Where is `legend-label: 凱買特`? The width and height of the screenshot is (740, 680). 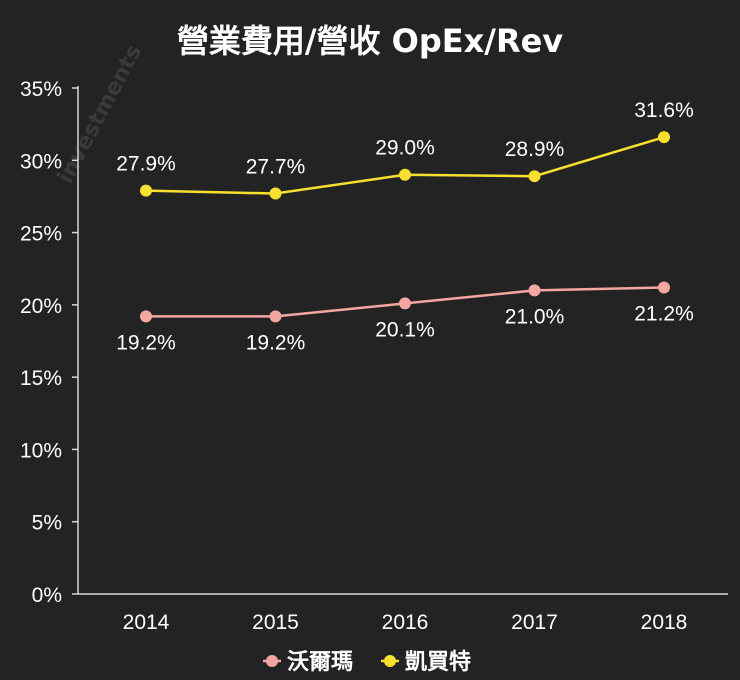
legend-label: 凱買特 is located at coordinates (438, 662).